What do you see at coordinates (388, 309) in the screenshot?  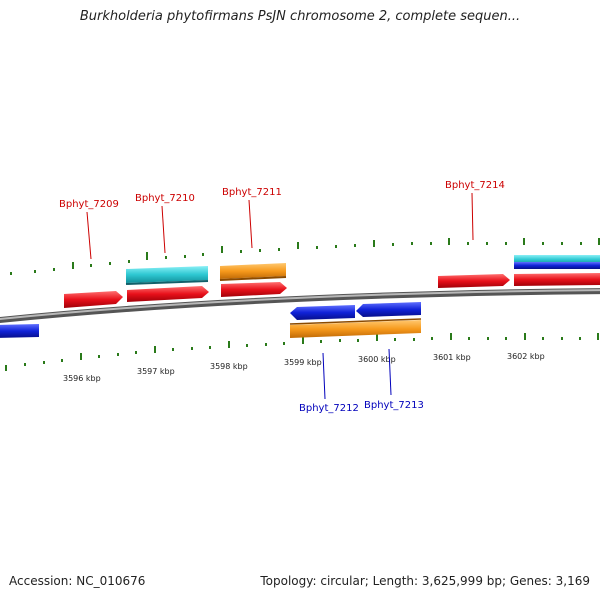 I see `gene-bphyt-7213-arrow` at bounding box center [388, 309].